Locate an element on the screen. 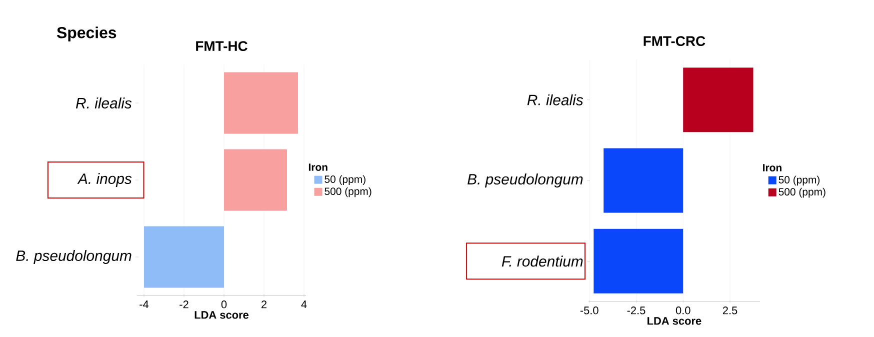 This screenshot has width=874, height=337. chart-title: FMT-CRC is located at coordinates (675, 41).